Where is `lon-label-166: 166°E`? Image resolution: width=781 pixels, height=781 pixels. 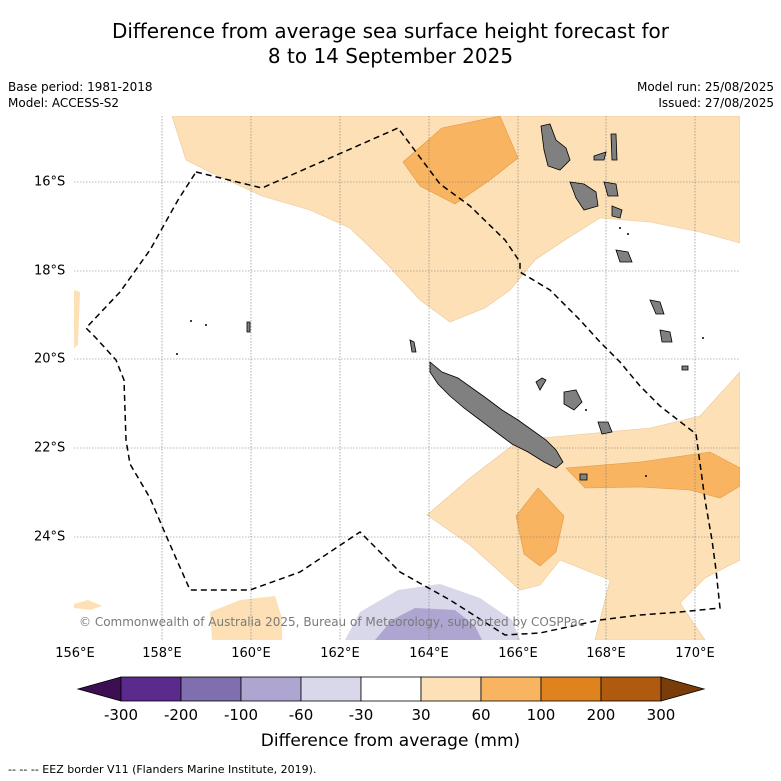 lon-label-166: 166°E is located at coordinates (518, 653).